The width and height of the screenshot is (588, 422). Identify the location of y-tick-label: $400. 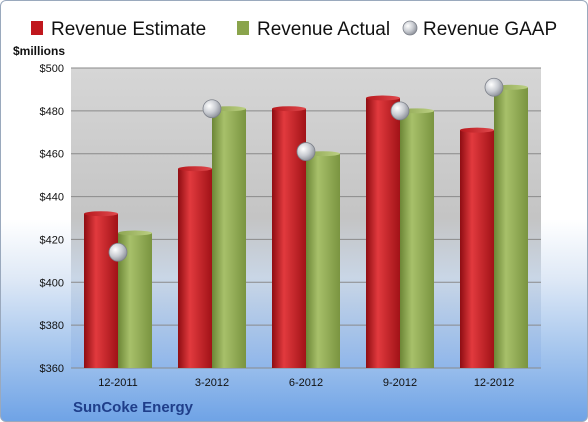
(52, 283).